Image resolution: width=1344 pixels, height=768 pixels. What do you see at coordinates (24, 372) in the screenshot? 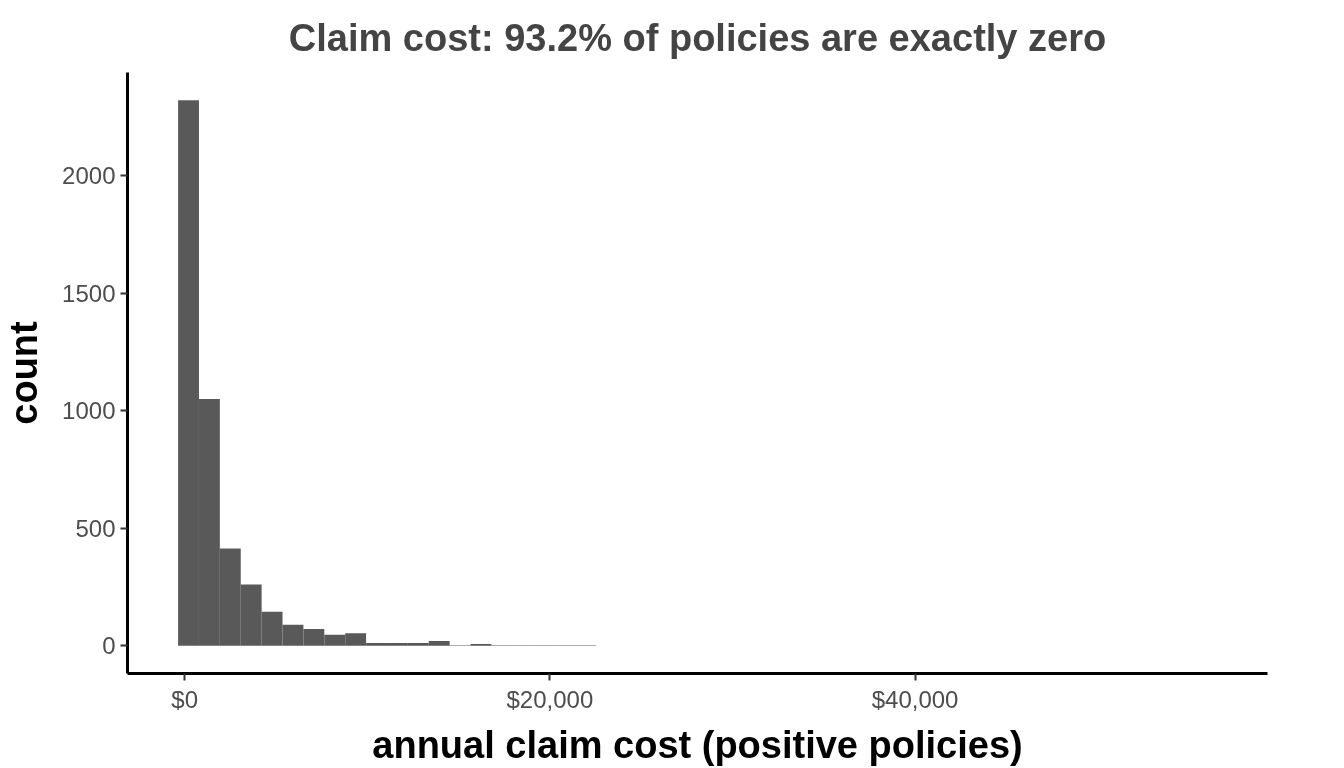
I see `y-axis-title: count` at bounding box center [24, 372].